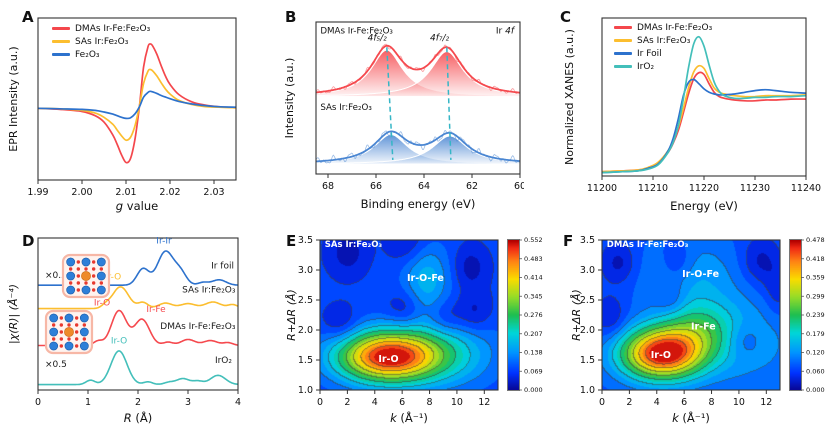 This screenshot has height=427, width=825. Describe the element at coordinates (127, 418) in the screenshot. I see `panel-D-xlabel-italic: R` at that location.